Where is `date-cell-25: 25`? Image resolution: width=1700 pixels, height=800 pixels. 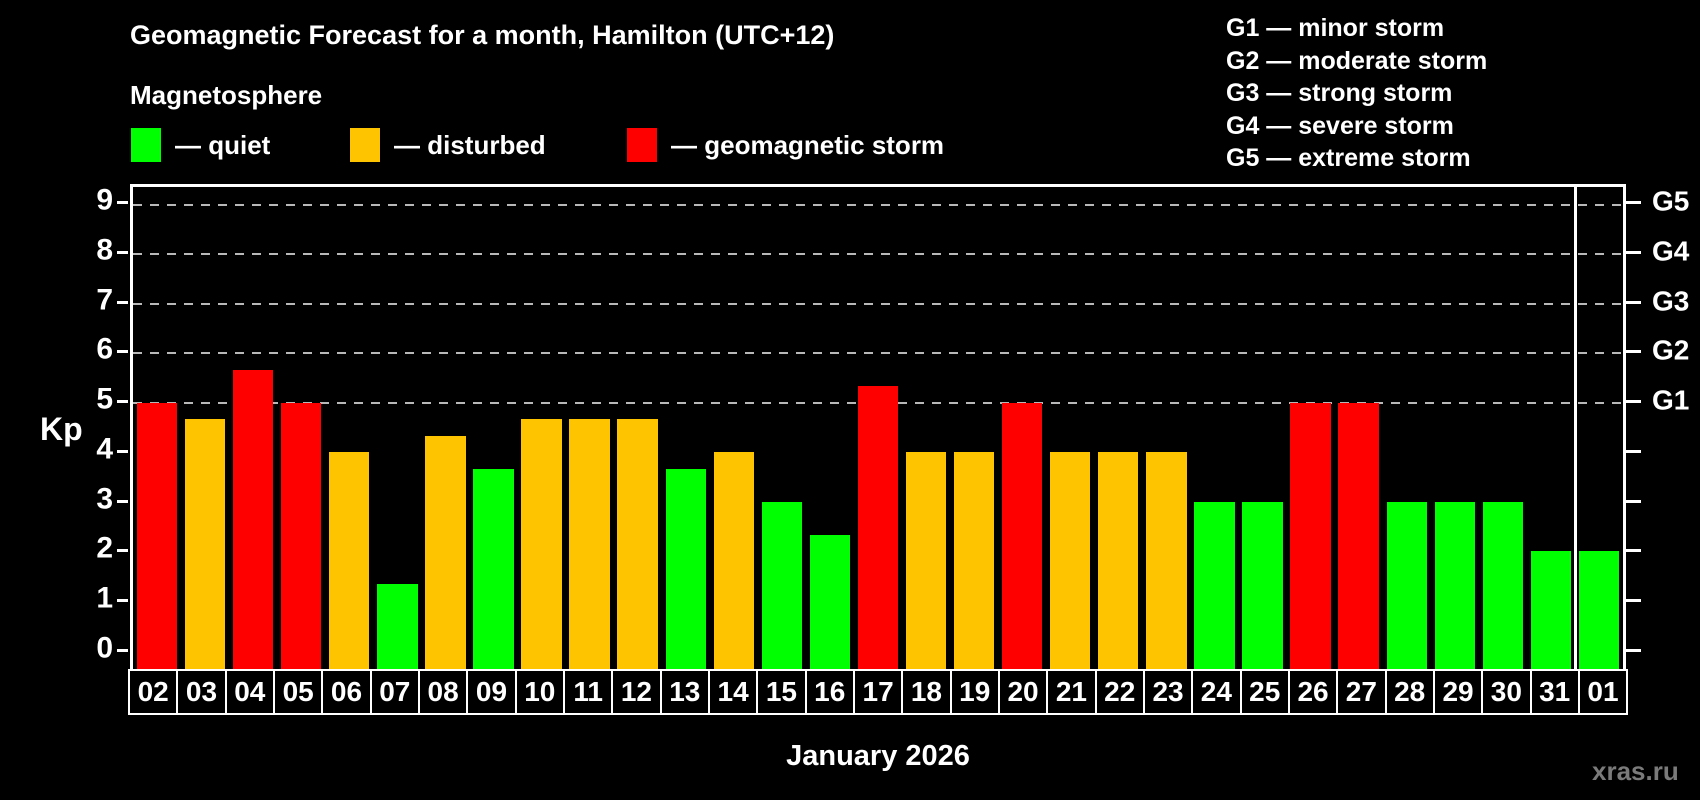
date-cell-25: 25 is located at coordinates (1264, 692).